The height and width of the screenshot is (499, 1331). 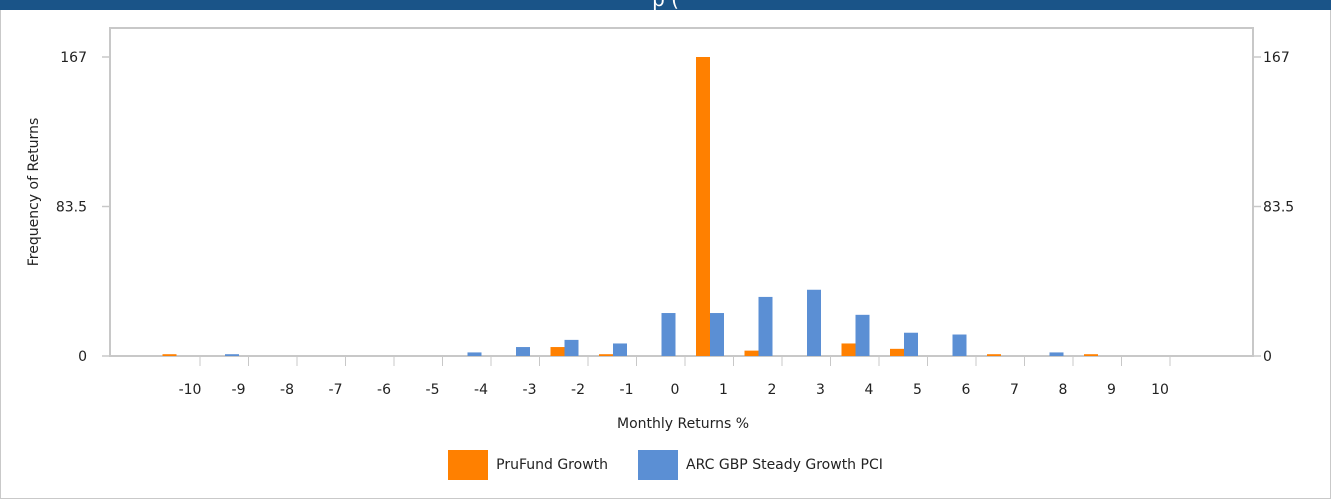 What do you see at coordinates (675, 390) in the screenshot?
I see `x-tick-label: 0` at bounding box center [675, 390].